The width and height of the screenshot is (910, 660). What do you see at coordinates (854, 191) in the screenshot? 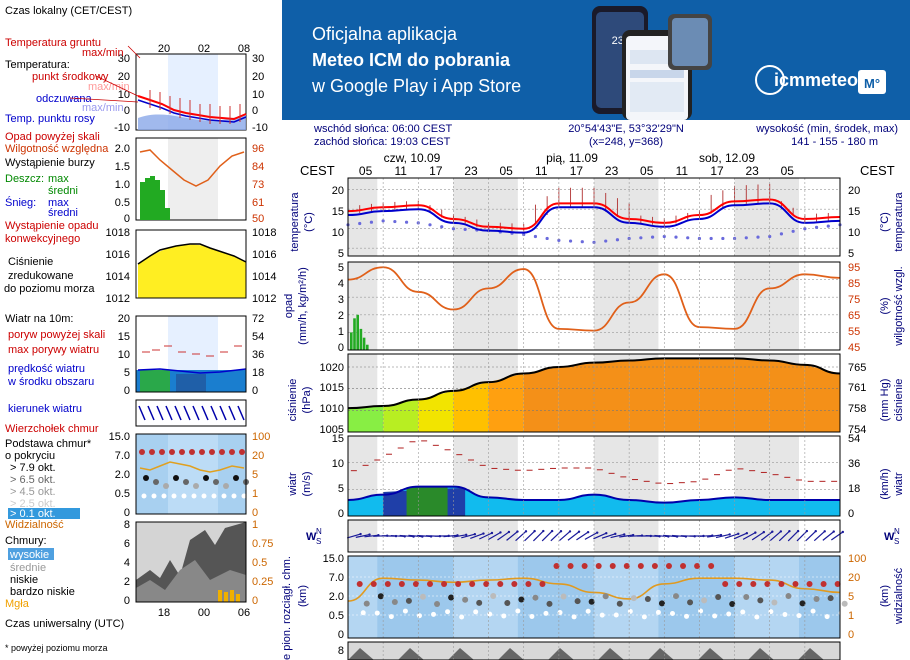
I see `temp-tick-r0: 20` at bounding box center [854, 191].